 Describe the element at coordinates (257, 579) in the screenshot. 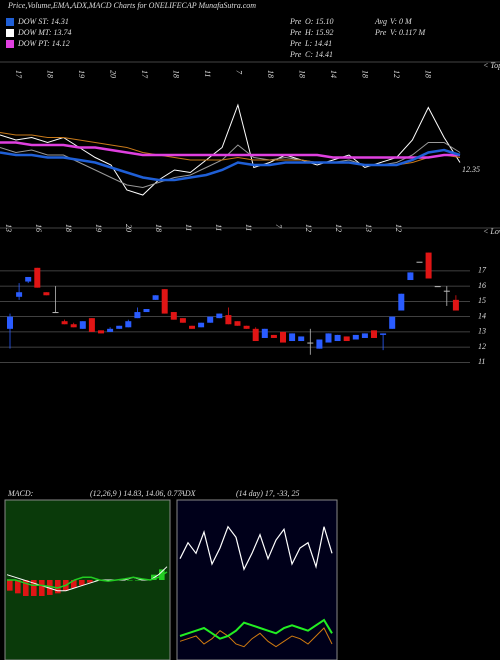

I see `adx-panel` at that location.